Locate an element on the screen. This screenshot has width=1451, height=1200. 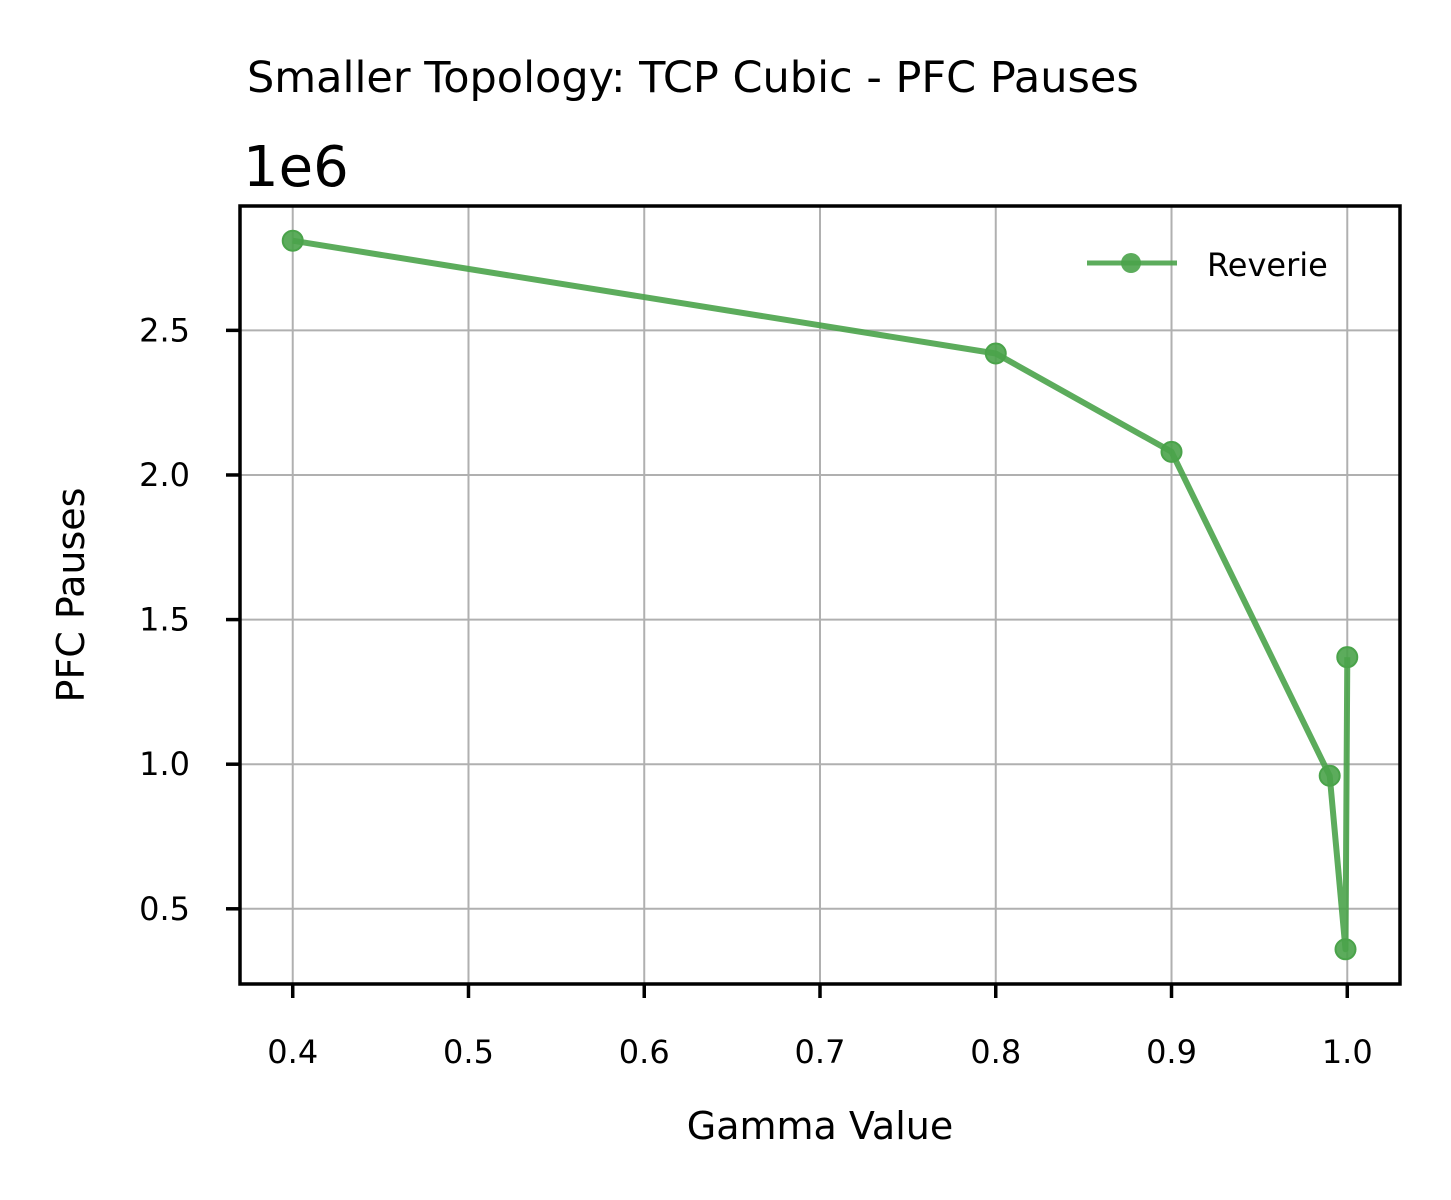
x-tick-label: 0.7 is located at coordinates (820, 1052).